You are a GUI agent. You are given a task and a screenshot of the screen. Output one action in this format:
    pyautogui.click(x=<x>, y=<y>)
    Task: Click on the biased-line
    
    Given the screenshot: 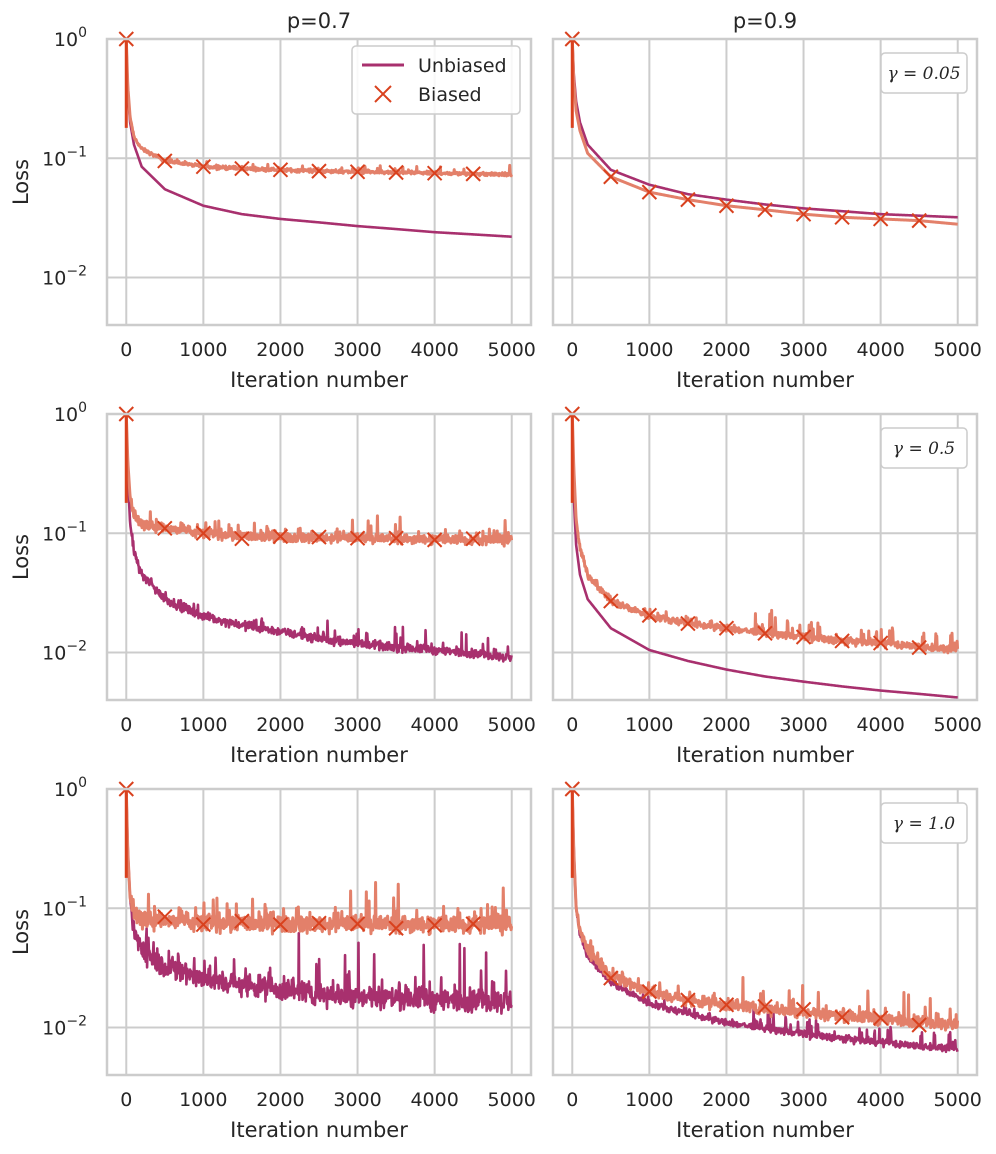 What is the action you would take?
    pyautogui.click(x=765, y=910)
    